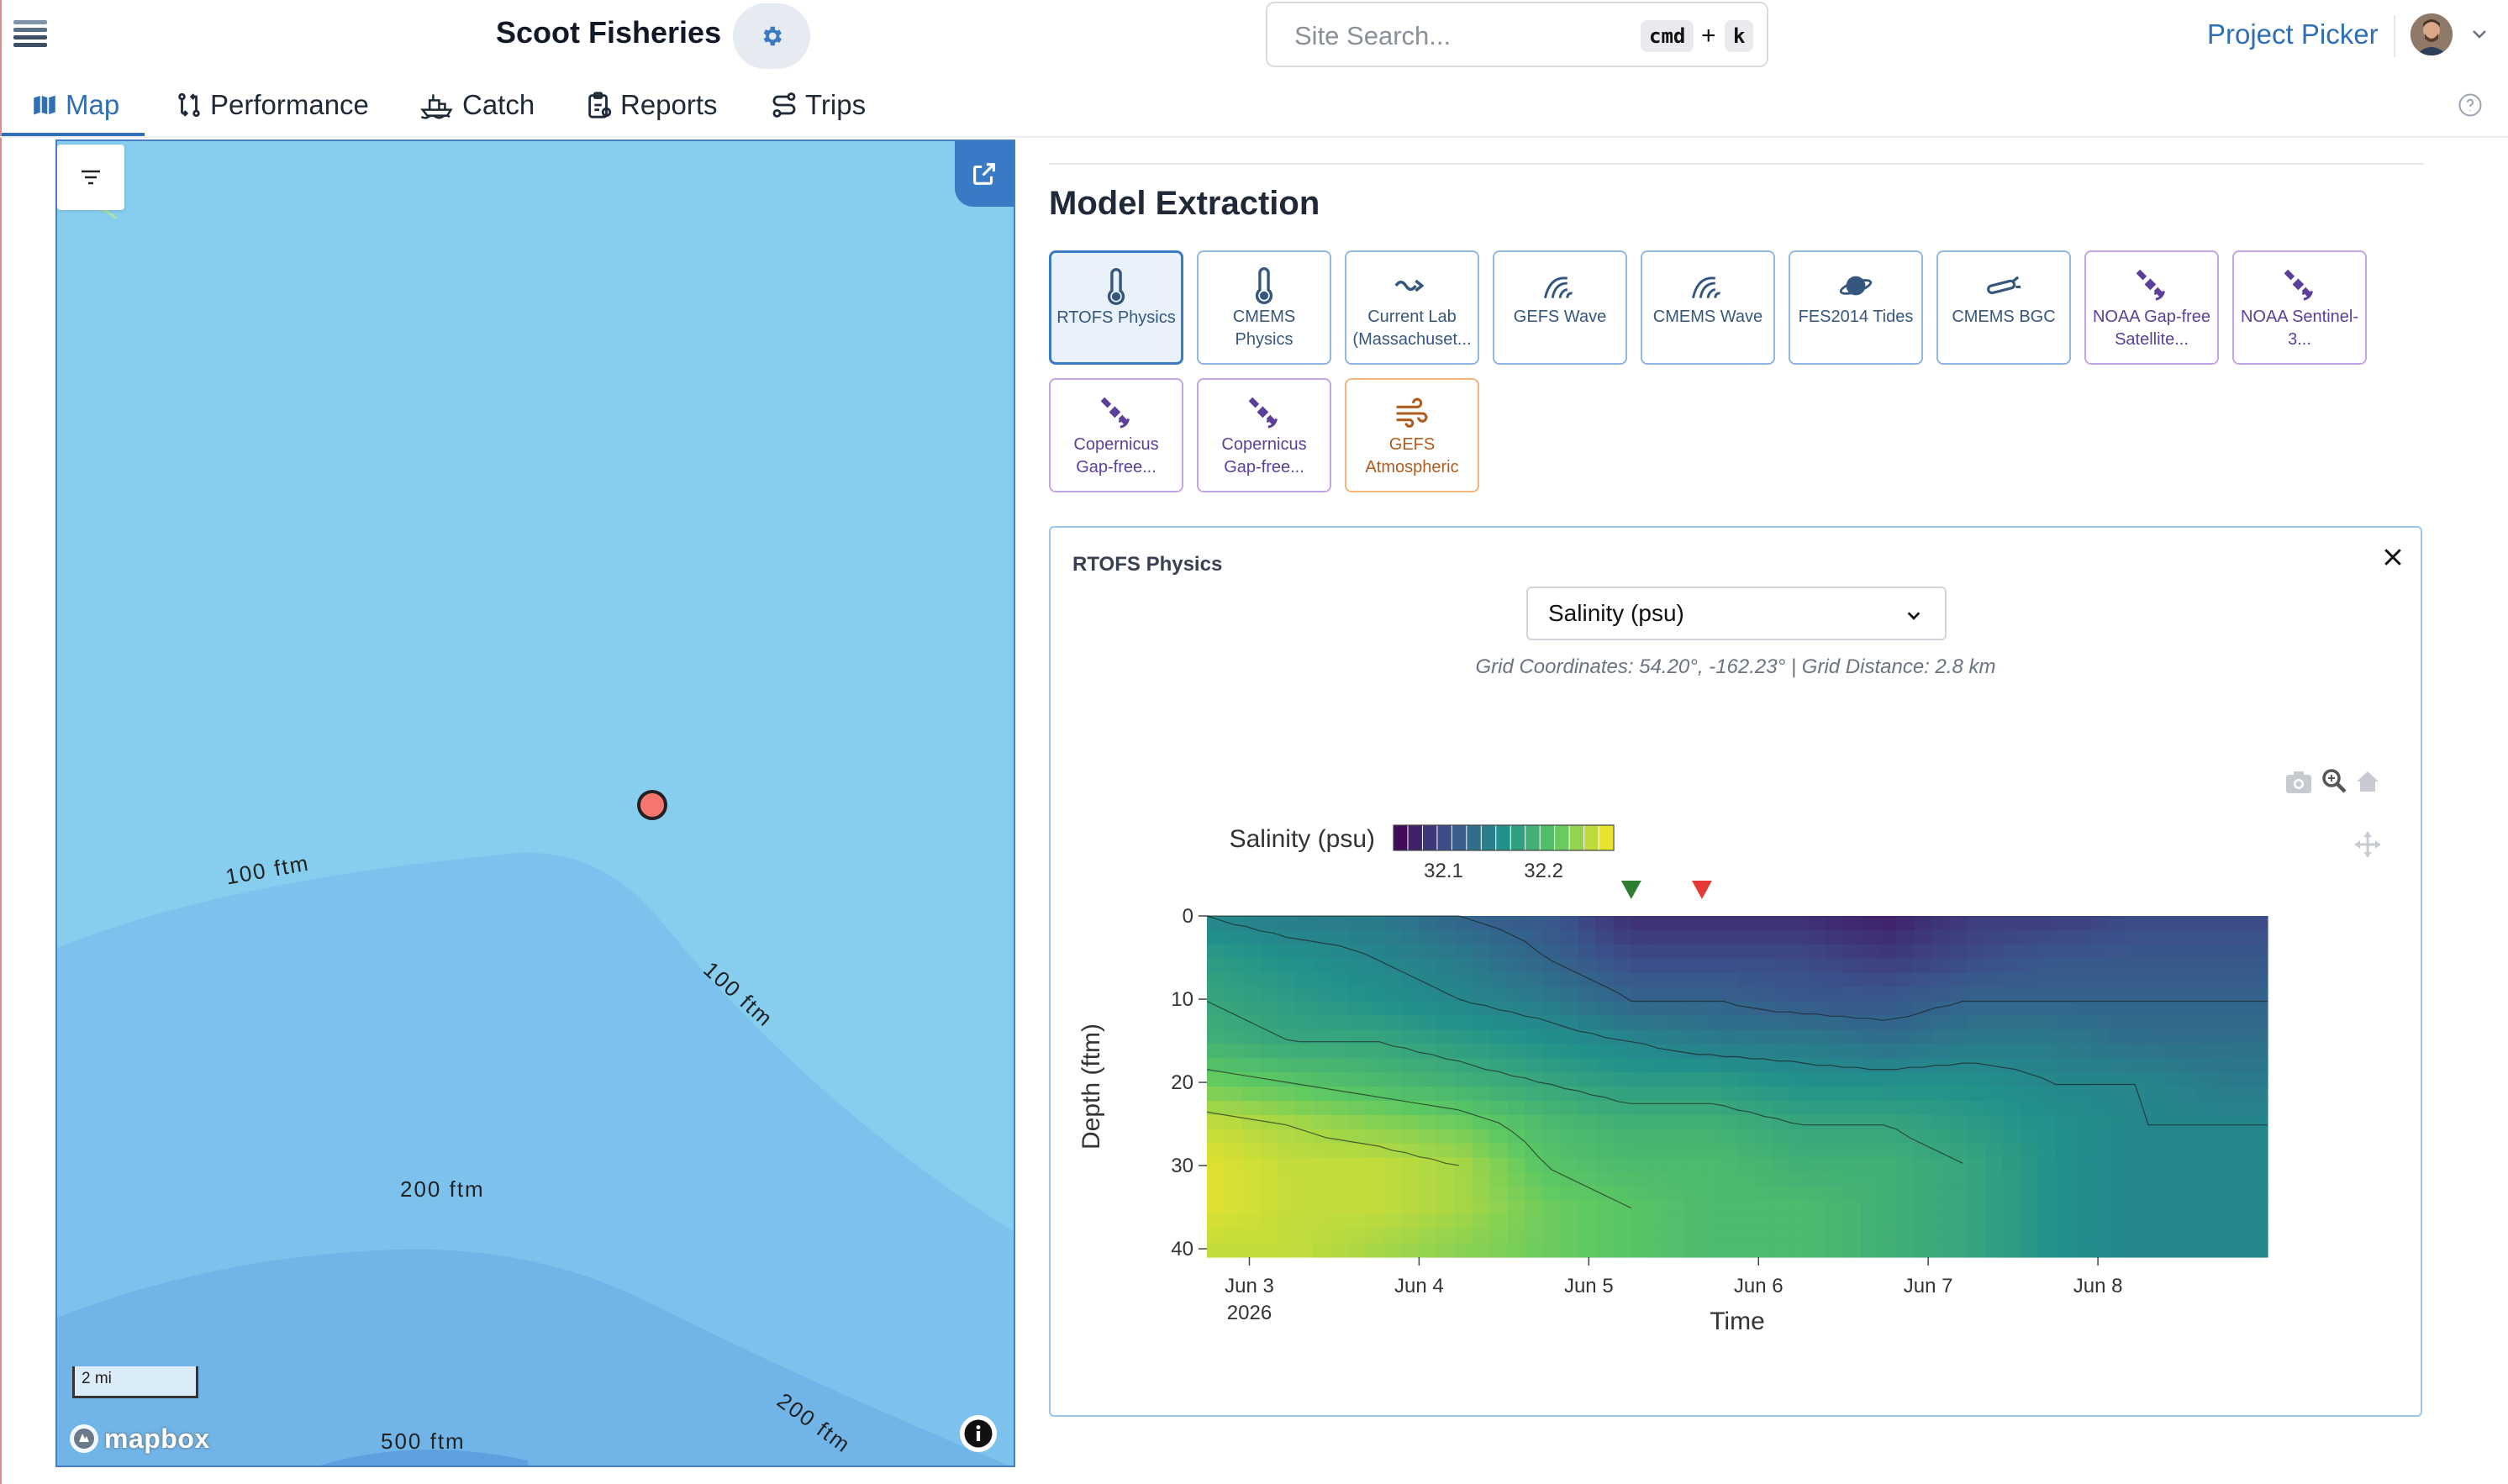 The width and height of the screenshot is (2508, 1484). I want to click on chevron-down-icon, so click(2480, 34).